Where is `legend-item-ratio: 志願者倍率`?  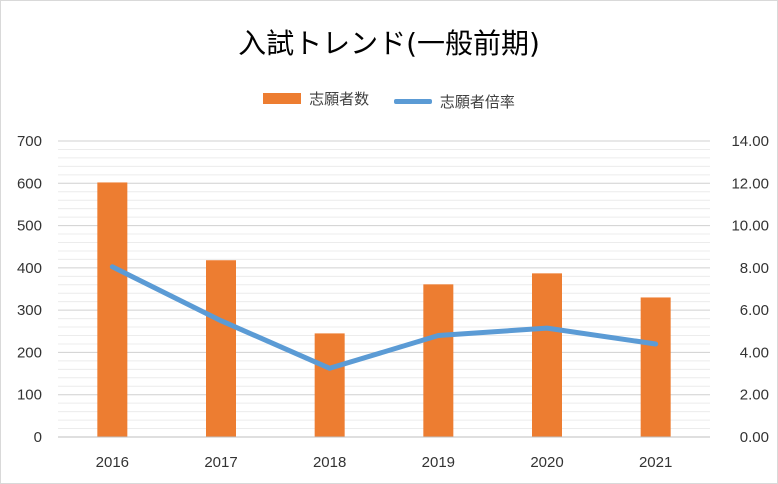 legend-item-ratio: 志願者倍率 is located at coordinates (454, 101).